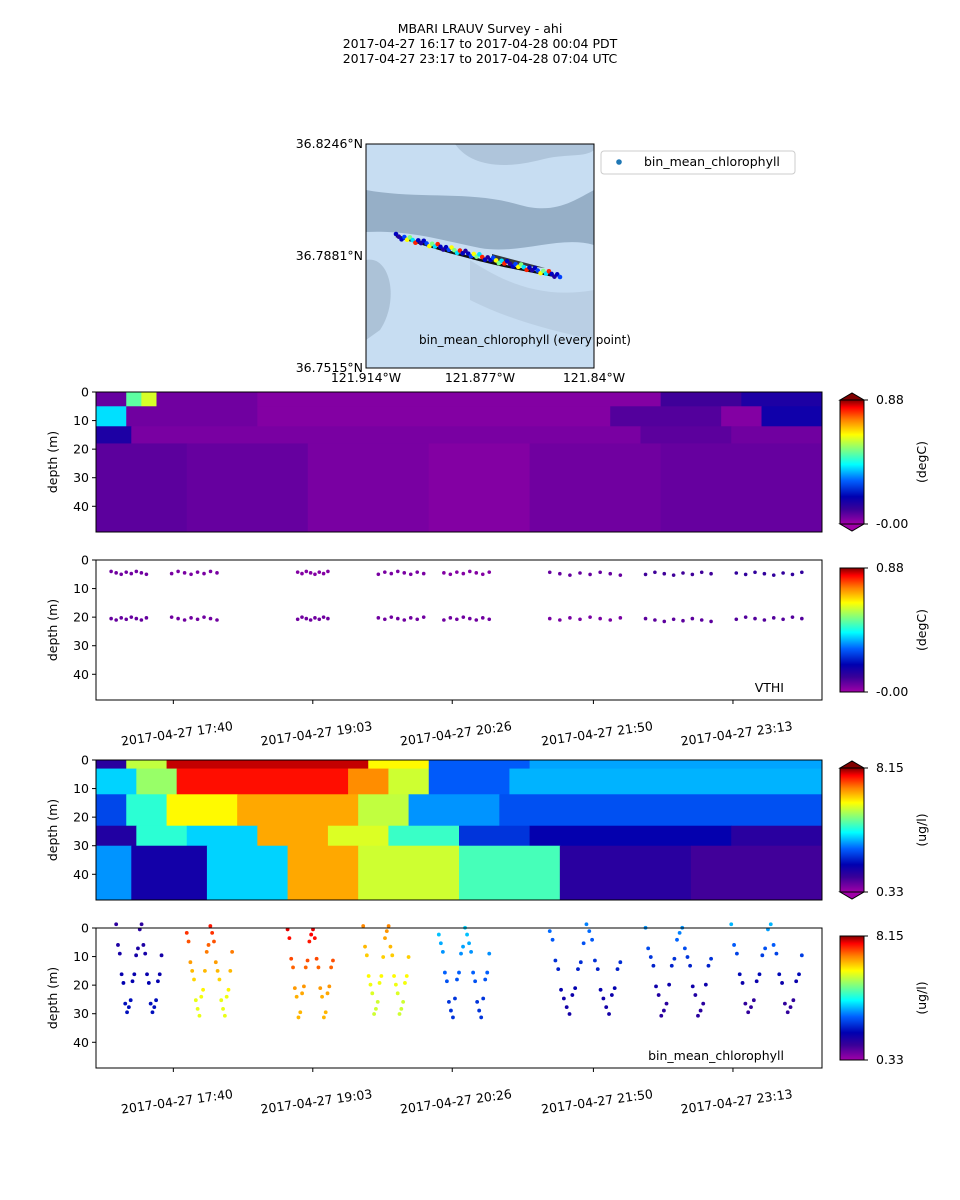 Image resolution: width=960 pixels, height=1200 pixels. What do you see at coordinates (81, 449) in the screenshot?
I see `y-tick-label: 20` at bounding box center [81, 449].